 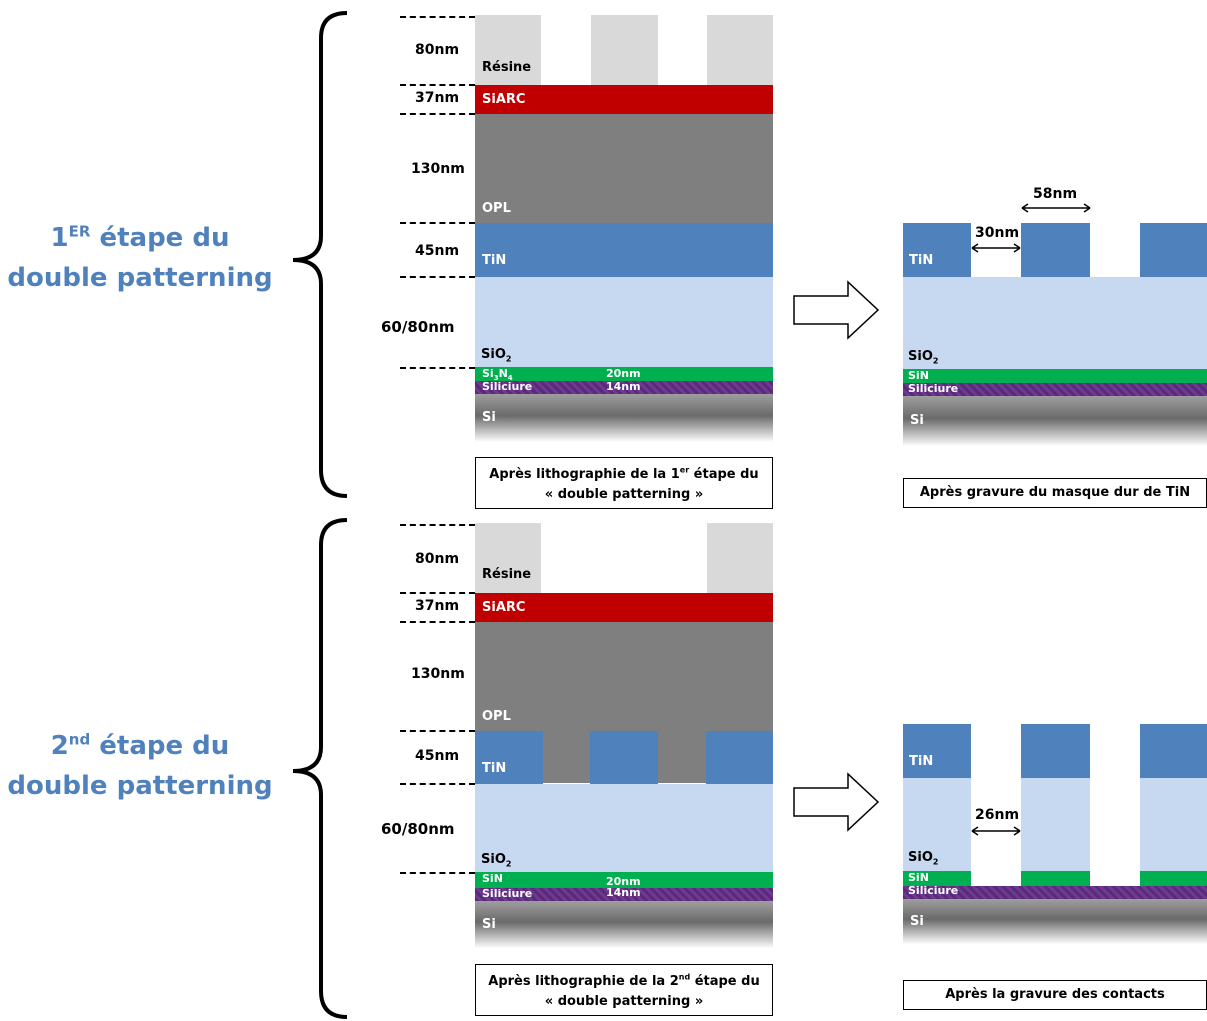 I want to click on space-dim-label: 30nm, so click(x=997, y=233).